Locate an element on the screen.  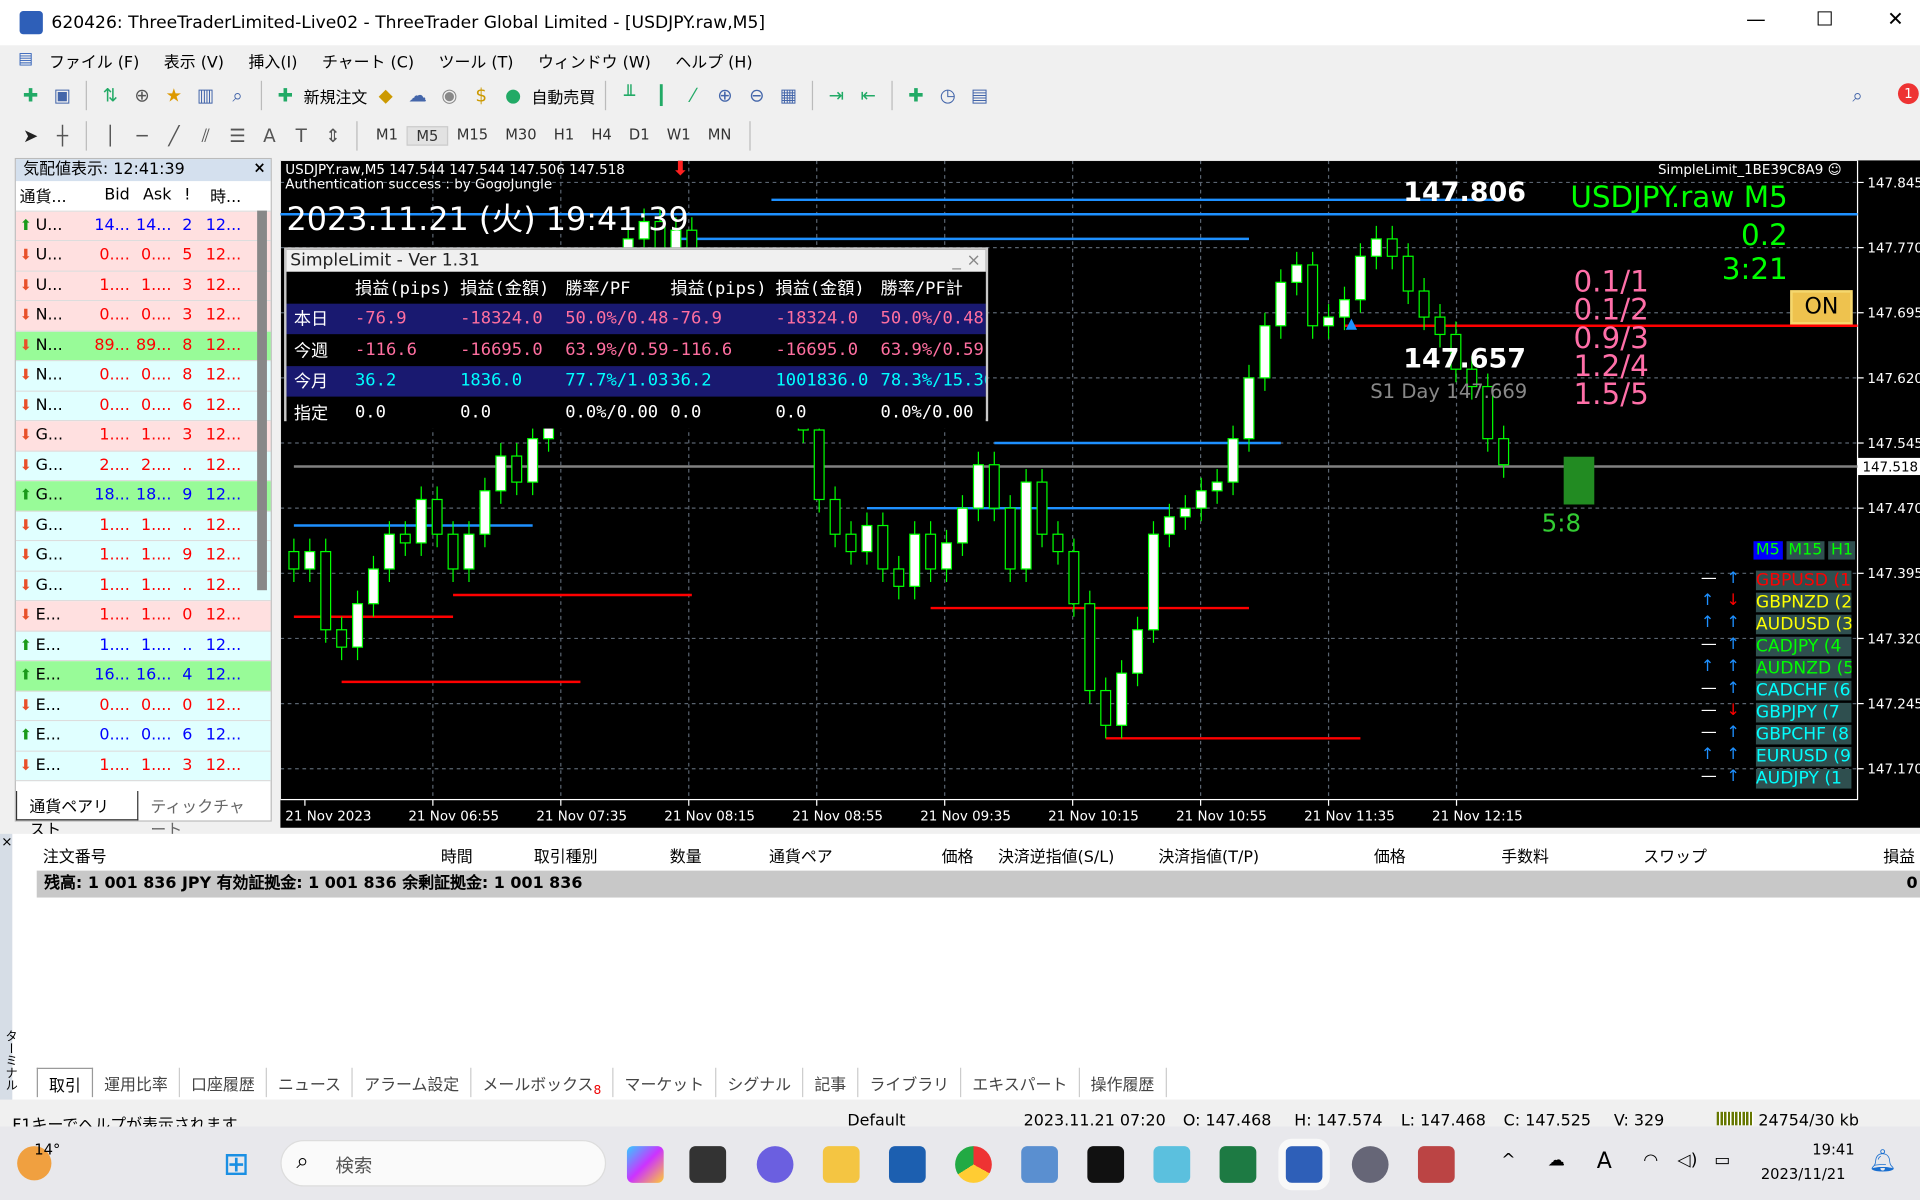
terminal-column-header: 通貨ペア is located at coordinates (800, 857).